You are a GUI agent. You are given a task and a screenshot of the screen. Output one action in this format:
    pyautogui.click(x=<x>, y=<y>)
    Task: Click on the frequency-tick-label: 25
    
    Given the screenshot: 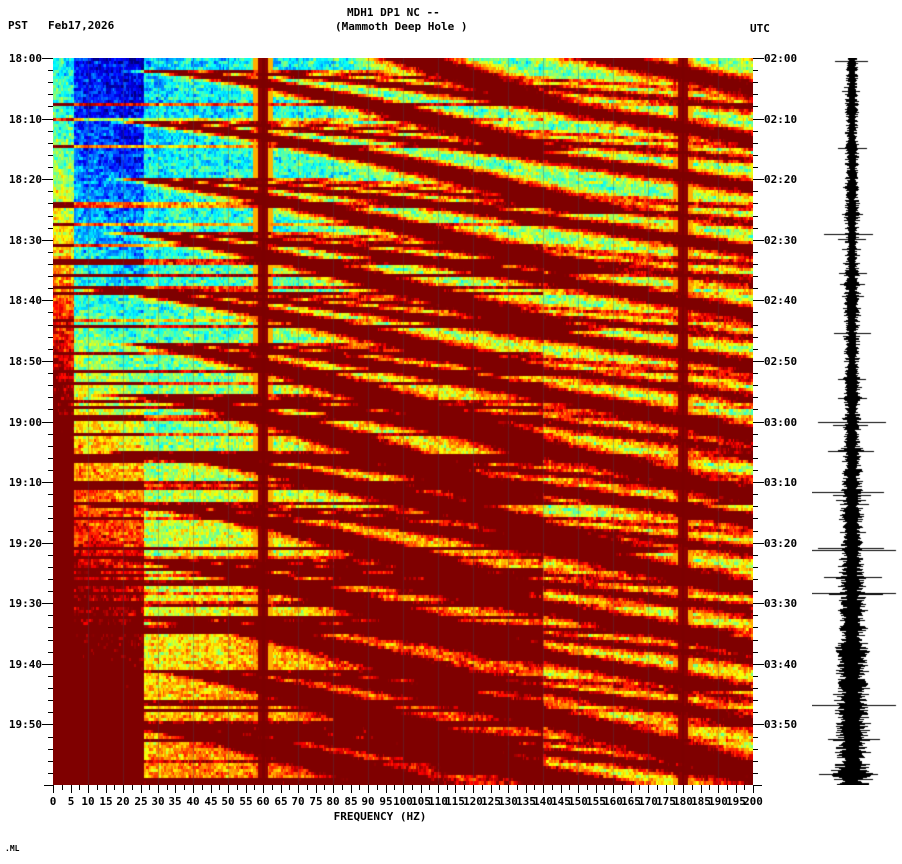 What is the action you would take?
    pyautogui.click(x=141, y=801)
    